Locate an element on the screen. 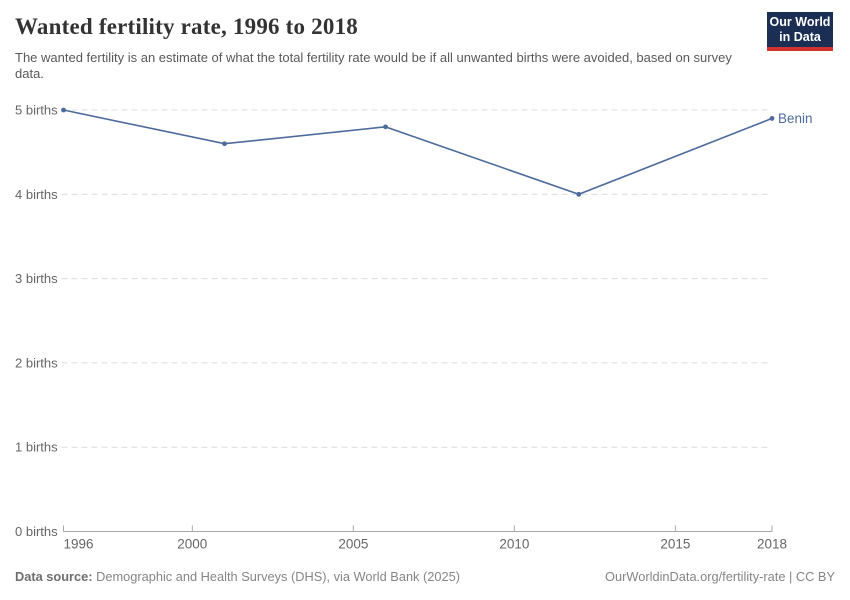  owid-logo: Our World in Data is located at coordinates (800, 31).